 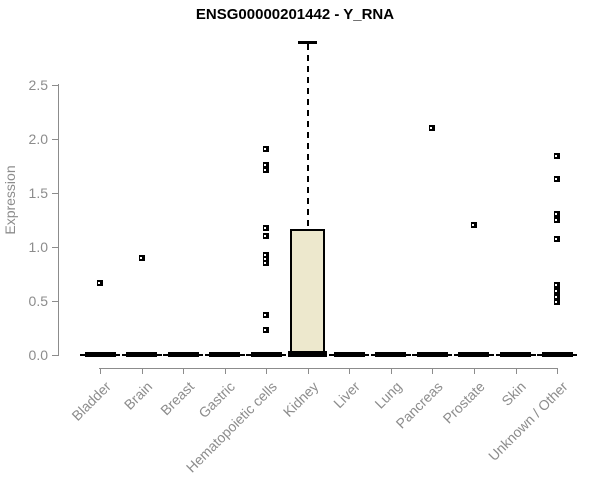 I want to click on y-tick-label: 2.5, so click(x=38, y=85).